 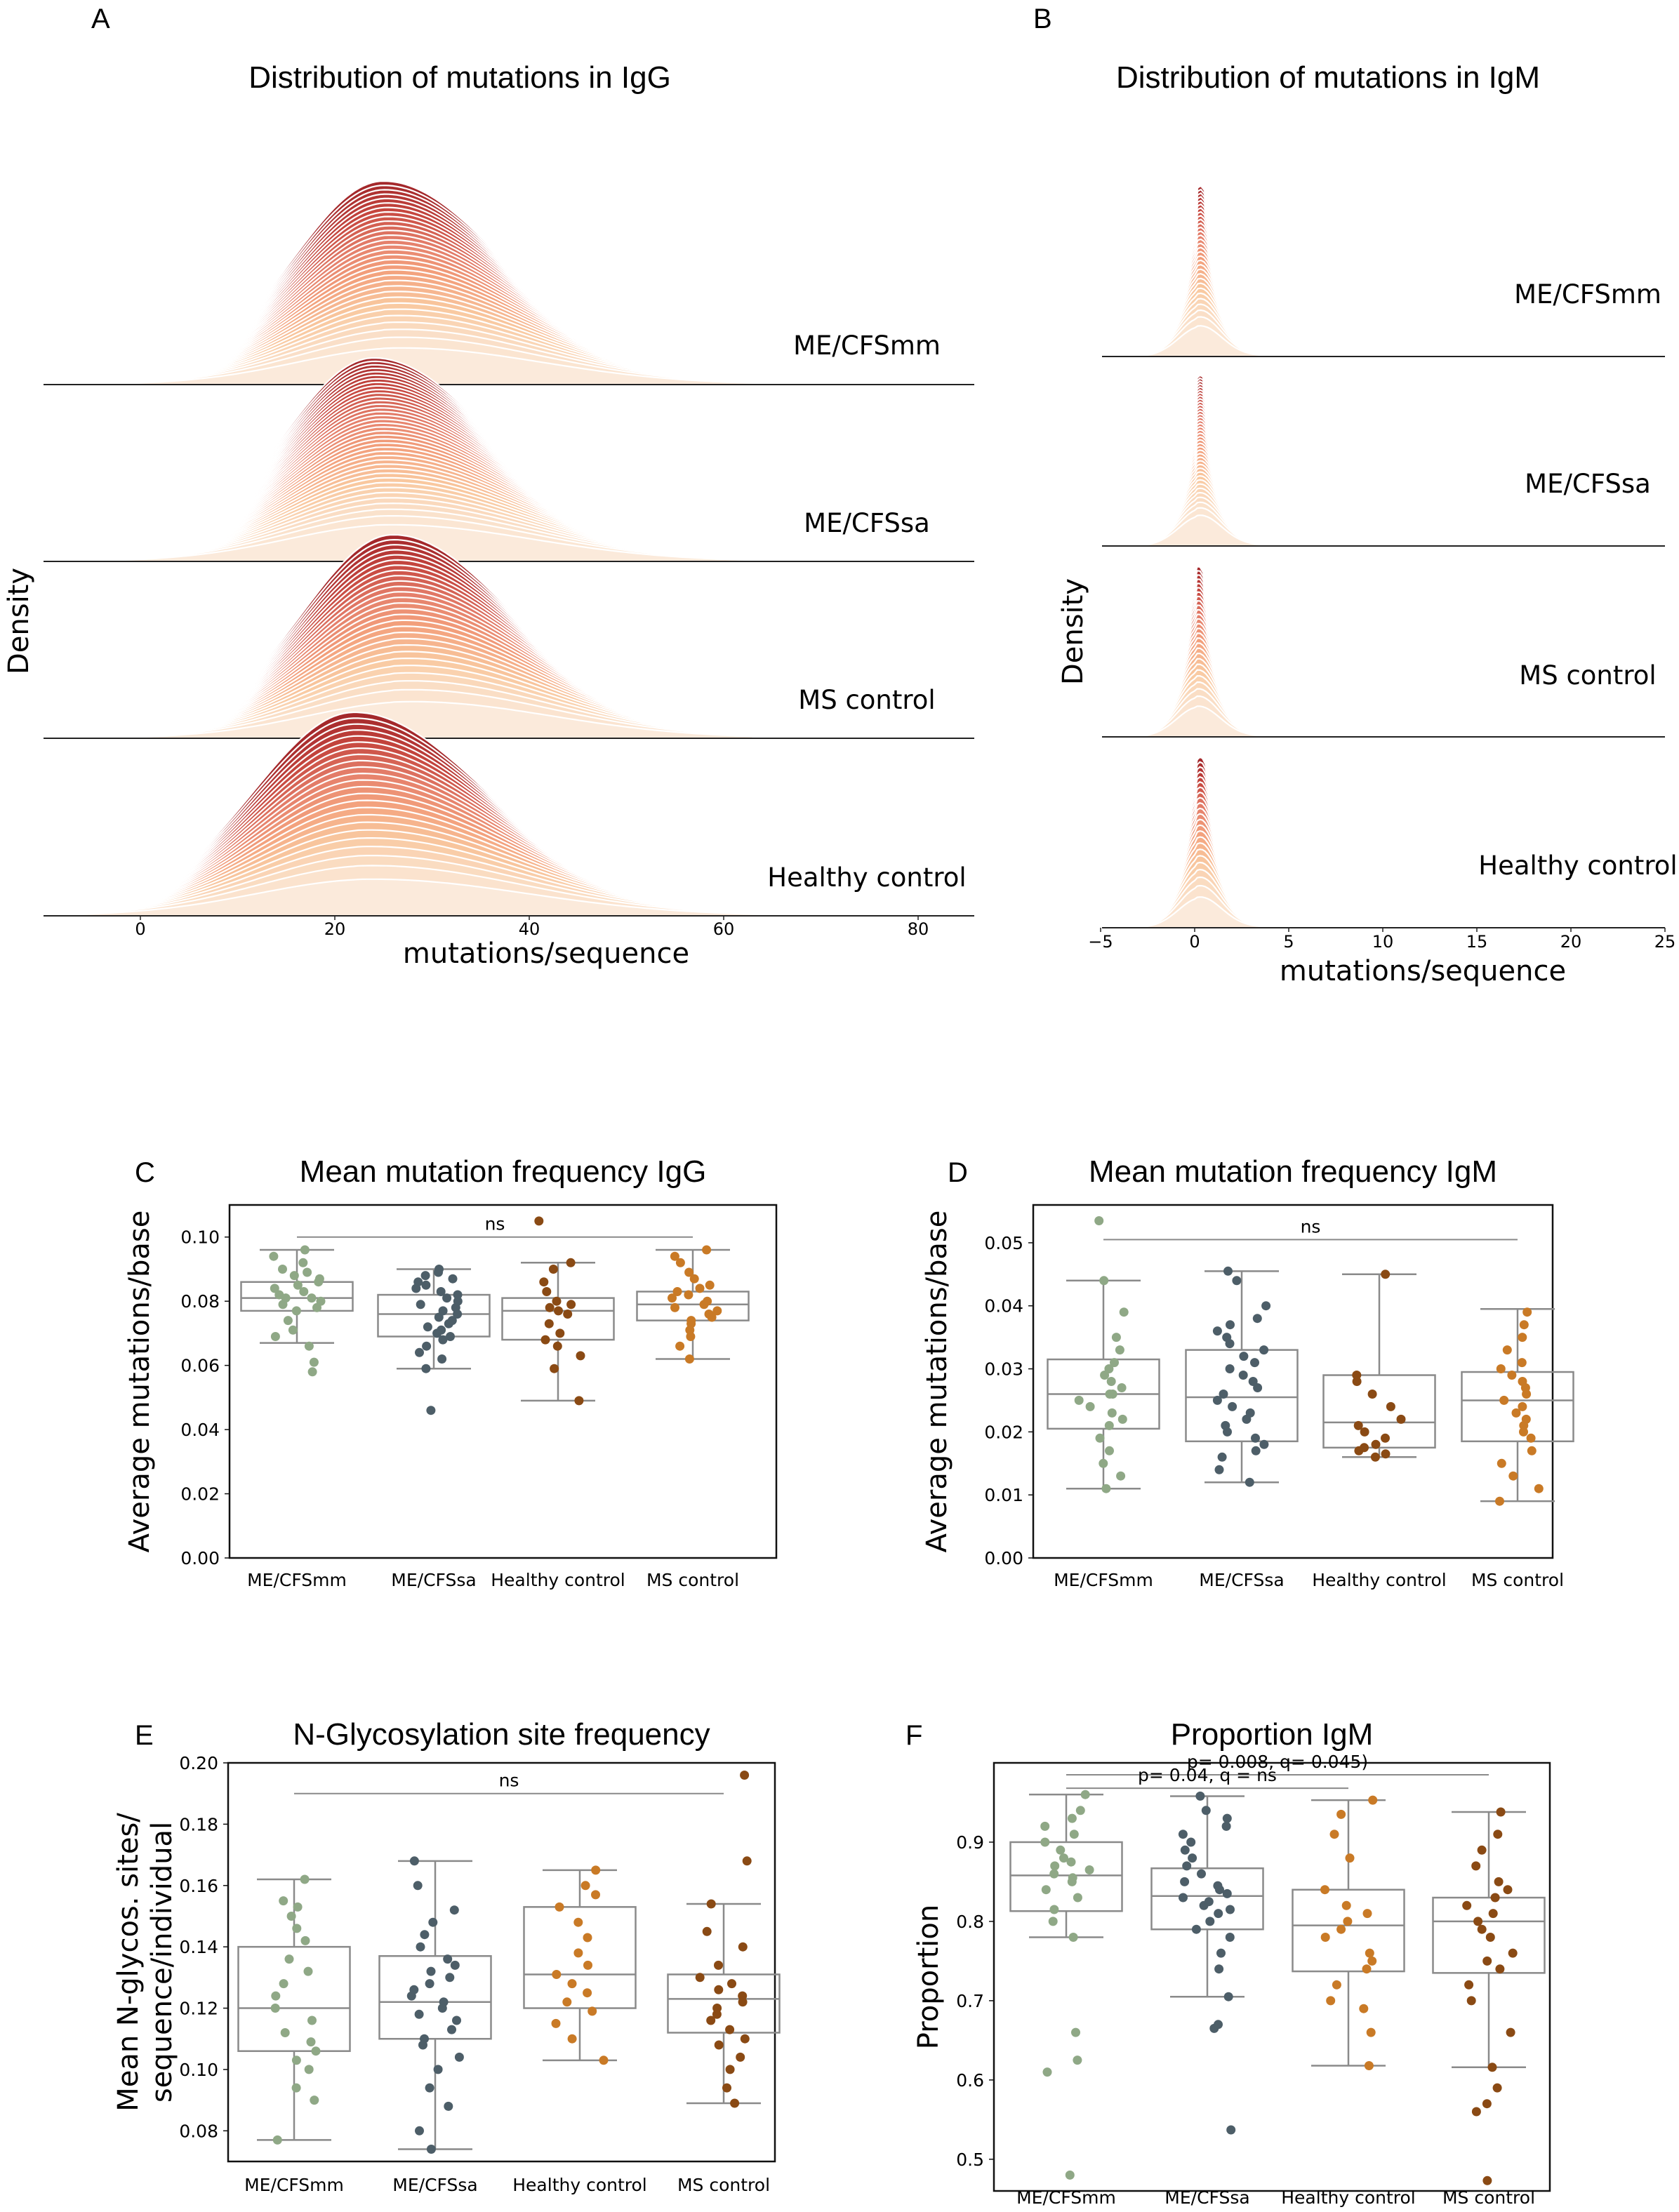 What do you see at coordinates (1383, 460) in the screenshot?
I see `ridge-group-1: ME/CFSsa` at bounding box center [1383, 460].